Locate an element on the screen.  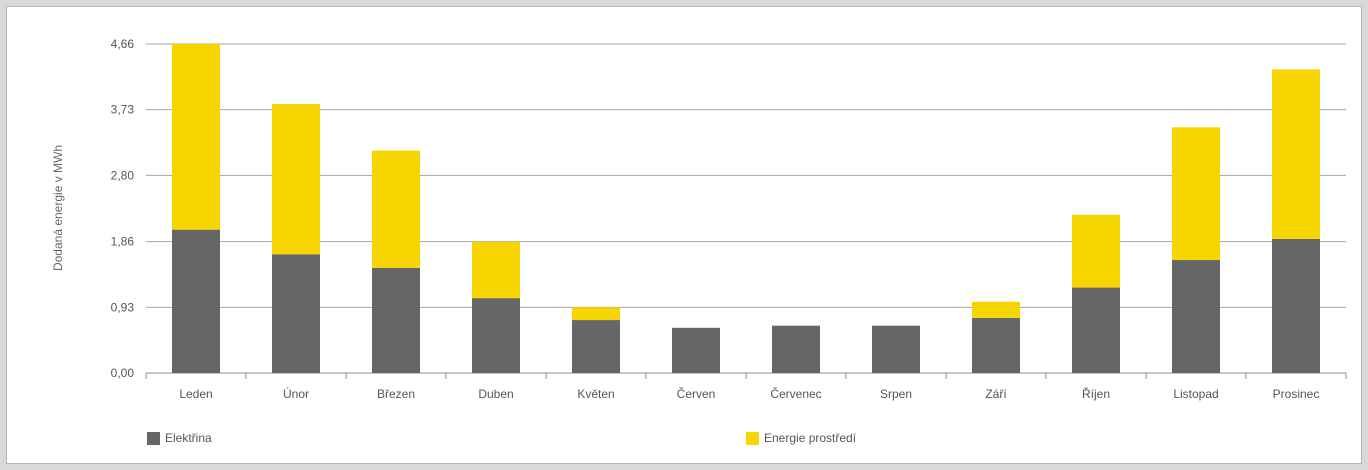
y-tick-label: 2,80 is located at coordinates (123, 175).